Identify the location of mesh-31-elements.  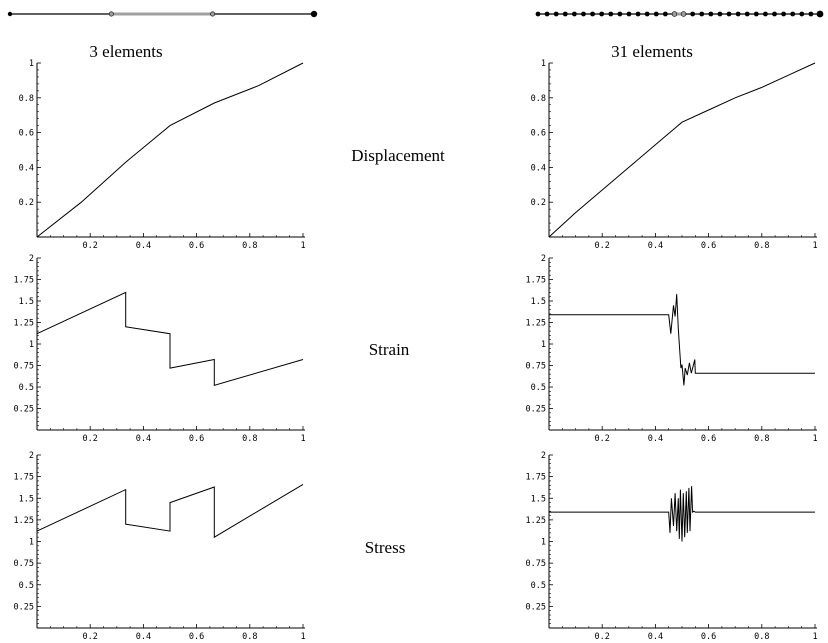
(679, 14).